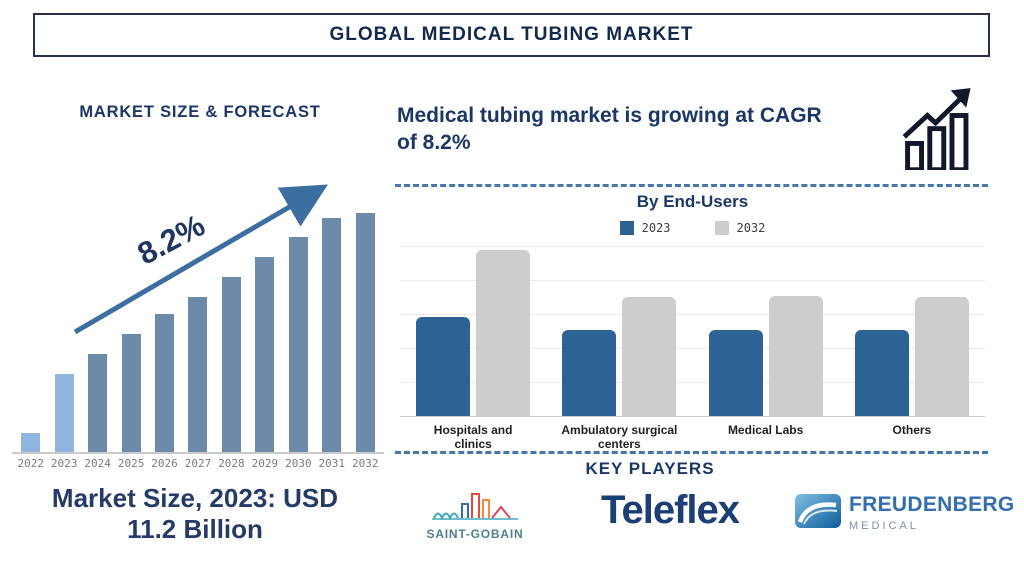 The width and height of the screenshot is (1024, 576). I want to click on forecast-bar-2027, so click(198, 374).